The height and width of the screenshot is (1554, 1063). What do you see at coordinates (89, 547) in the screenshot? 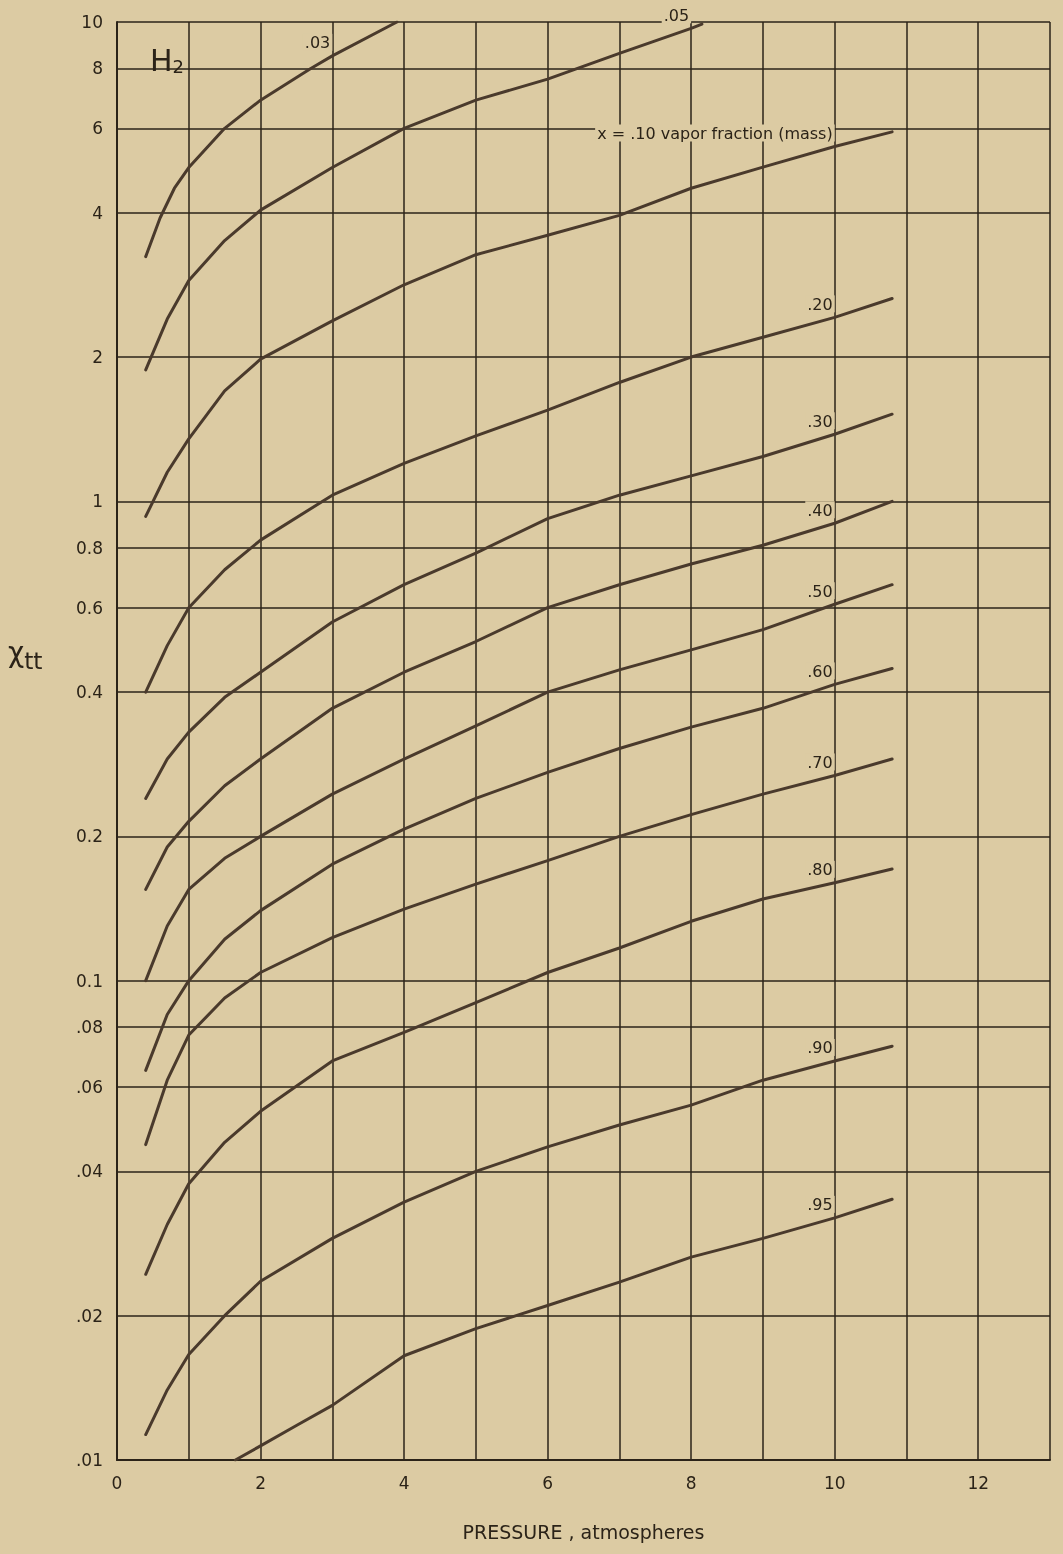
I see `y-tick-label: 0.8` at bounding box center [89, 547].